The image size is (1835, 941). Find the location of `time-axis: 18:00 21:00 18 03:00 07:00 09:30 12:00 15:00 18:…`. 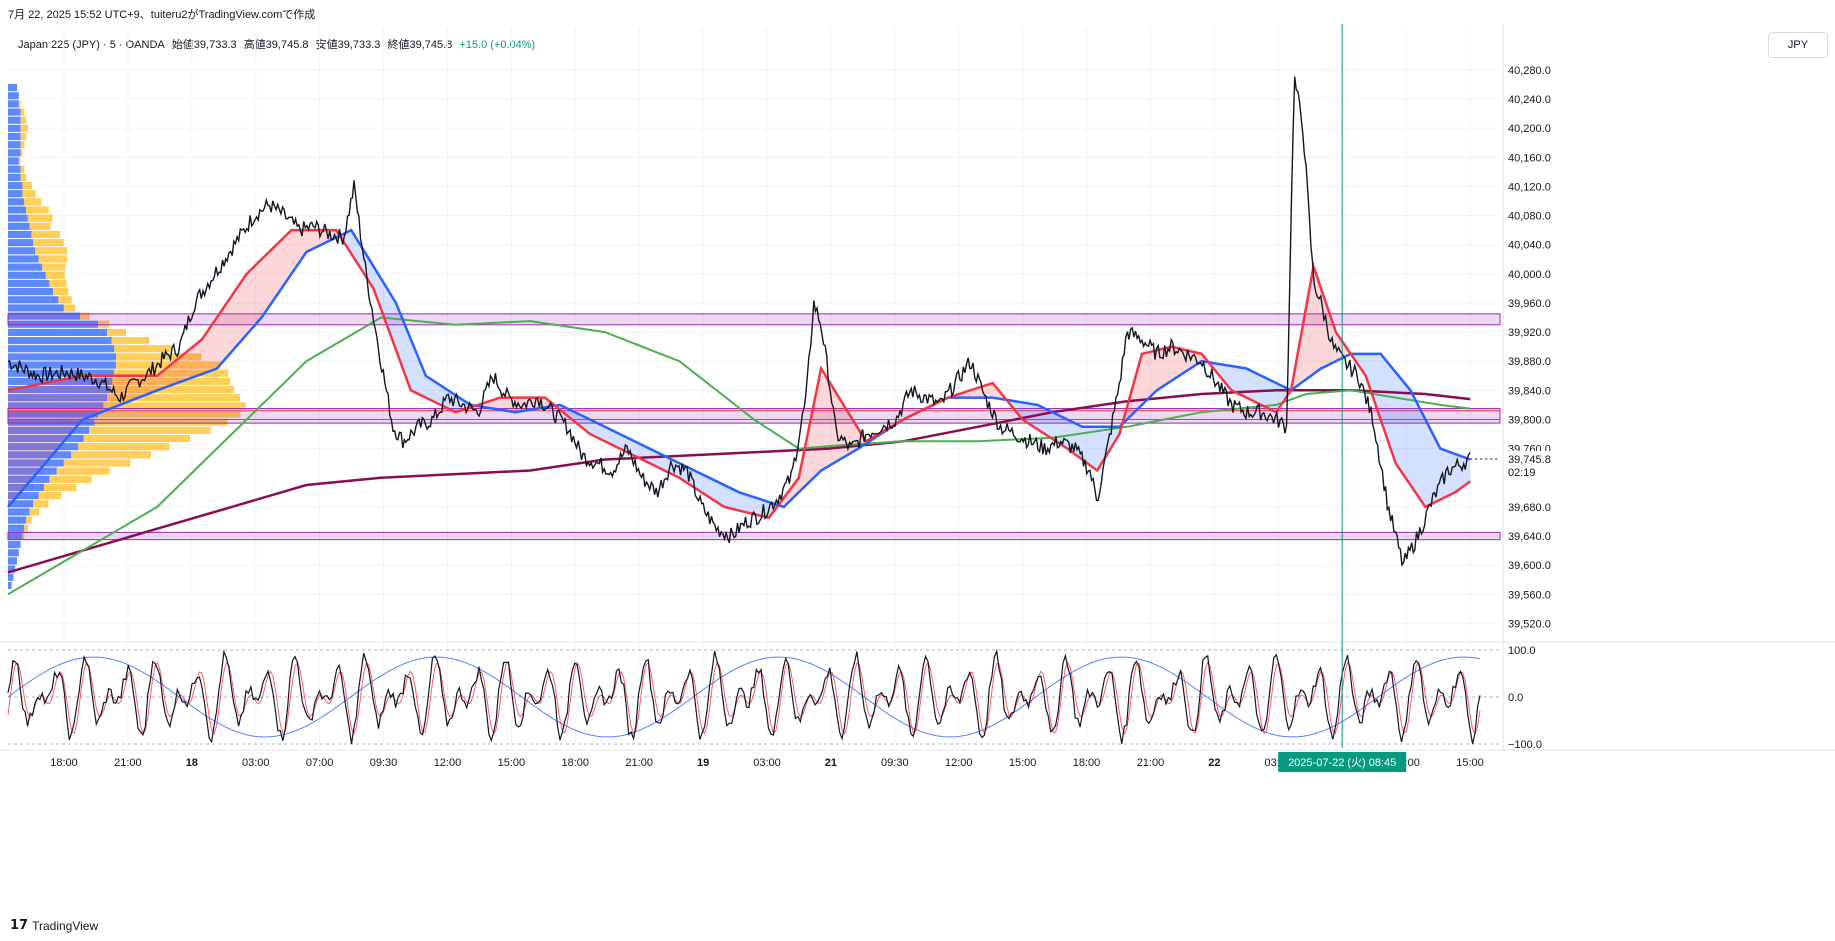

time-axis: 18:00 21:00 18 03:00 07:00 09:30 12:00 15:00 18:… is located at coordinates (767, 763).